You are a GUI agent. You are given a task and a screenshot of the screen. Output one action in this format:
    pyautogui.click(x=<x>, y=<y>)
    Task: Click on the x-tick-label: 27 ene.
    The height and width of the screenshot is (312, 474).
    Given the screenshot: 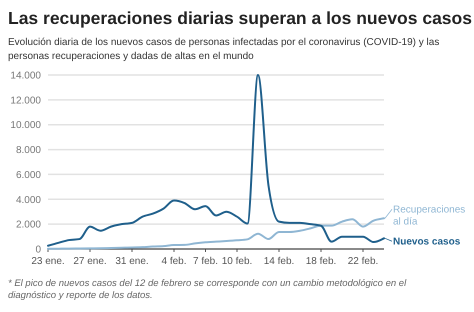 What is the action you would take?
    pyautogui.click(x=90, y=261)
    